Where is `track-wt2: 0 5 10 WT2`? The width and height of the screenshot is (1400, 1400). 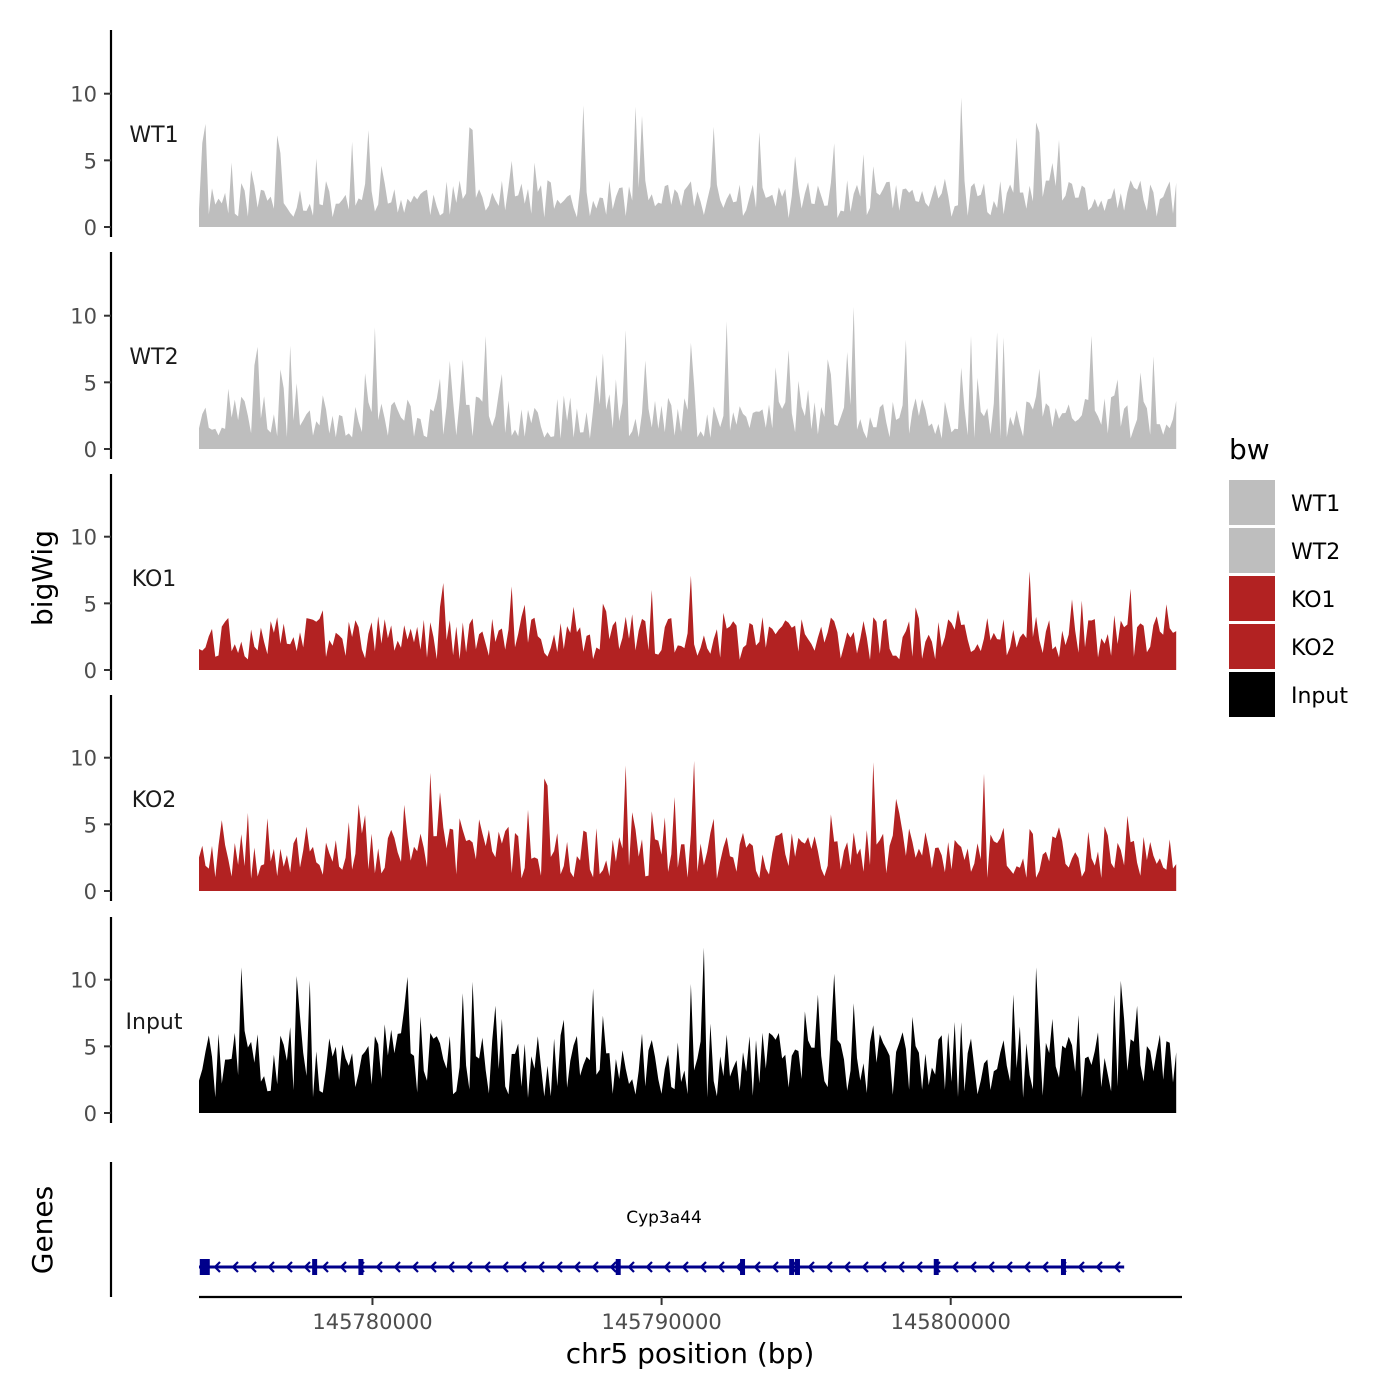
track-wt2: 0 5 10 WT2 is located at coordinates (623, 357).